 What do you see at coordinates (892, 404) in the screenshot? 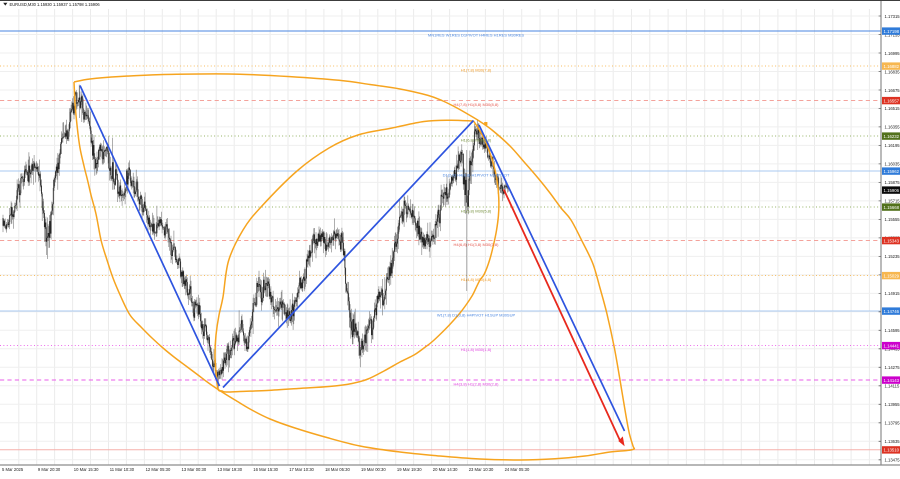
I see `svg-text: 1.13955` at bounding box center [892, 404].